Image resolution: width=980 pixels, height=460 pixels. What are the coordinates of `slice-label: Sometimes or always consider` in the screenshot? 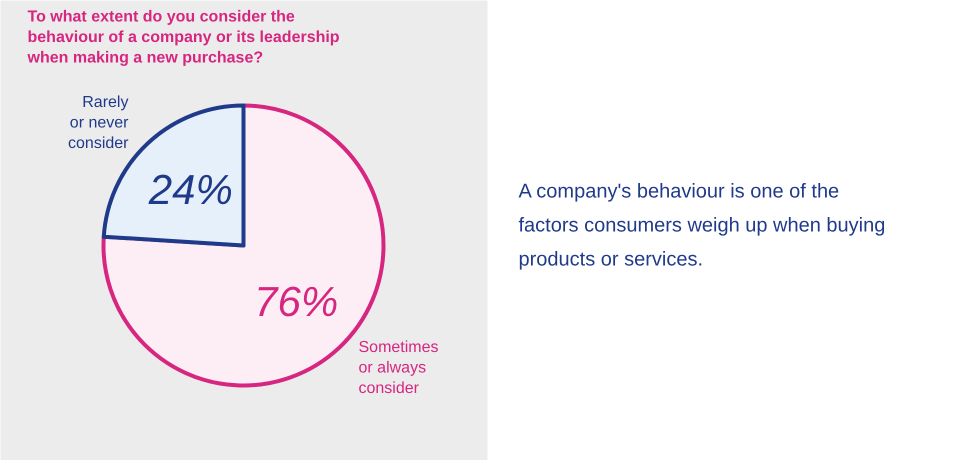 It's located at (398, 368).